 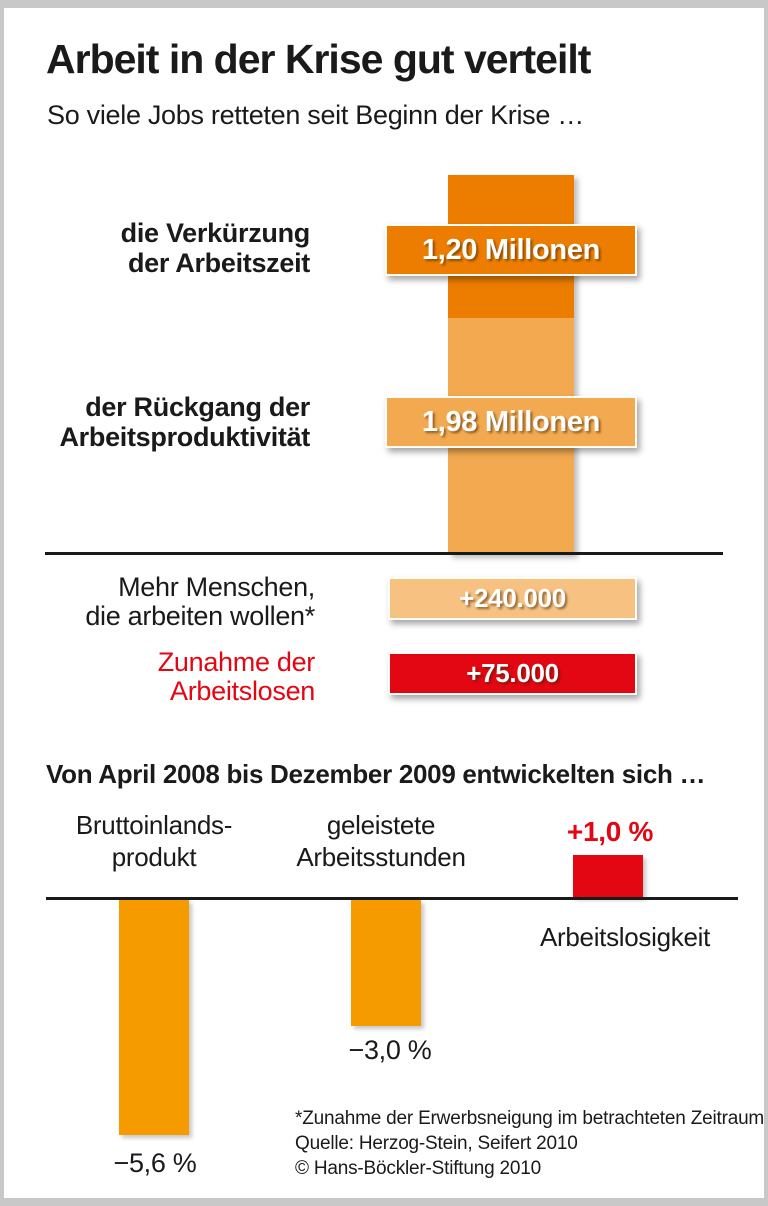 I want to click on label-line: Arbeitsstunden, so click(x=381, y=857).